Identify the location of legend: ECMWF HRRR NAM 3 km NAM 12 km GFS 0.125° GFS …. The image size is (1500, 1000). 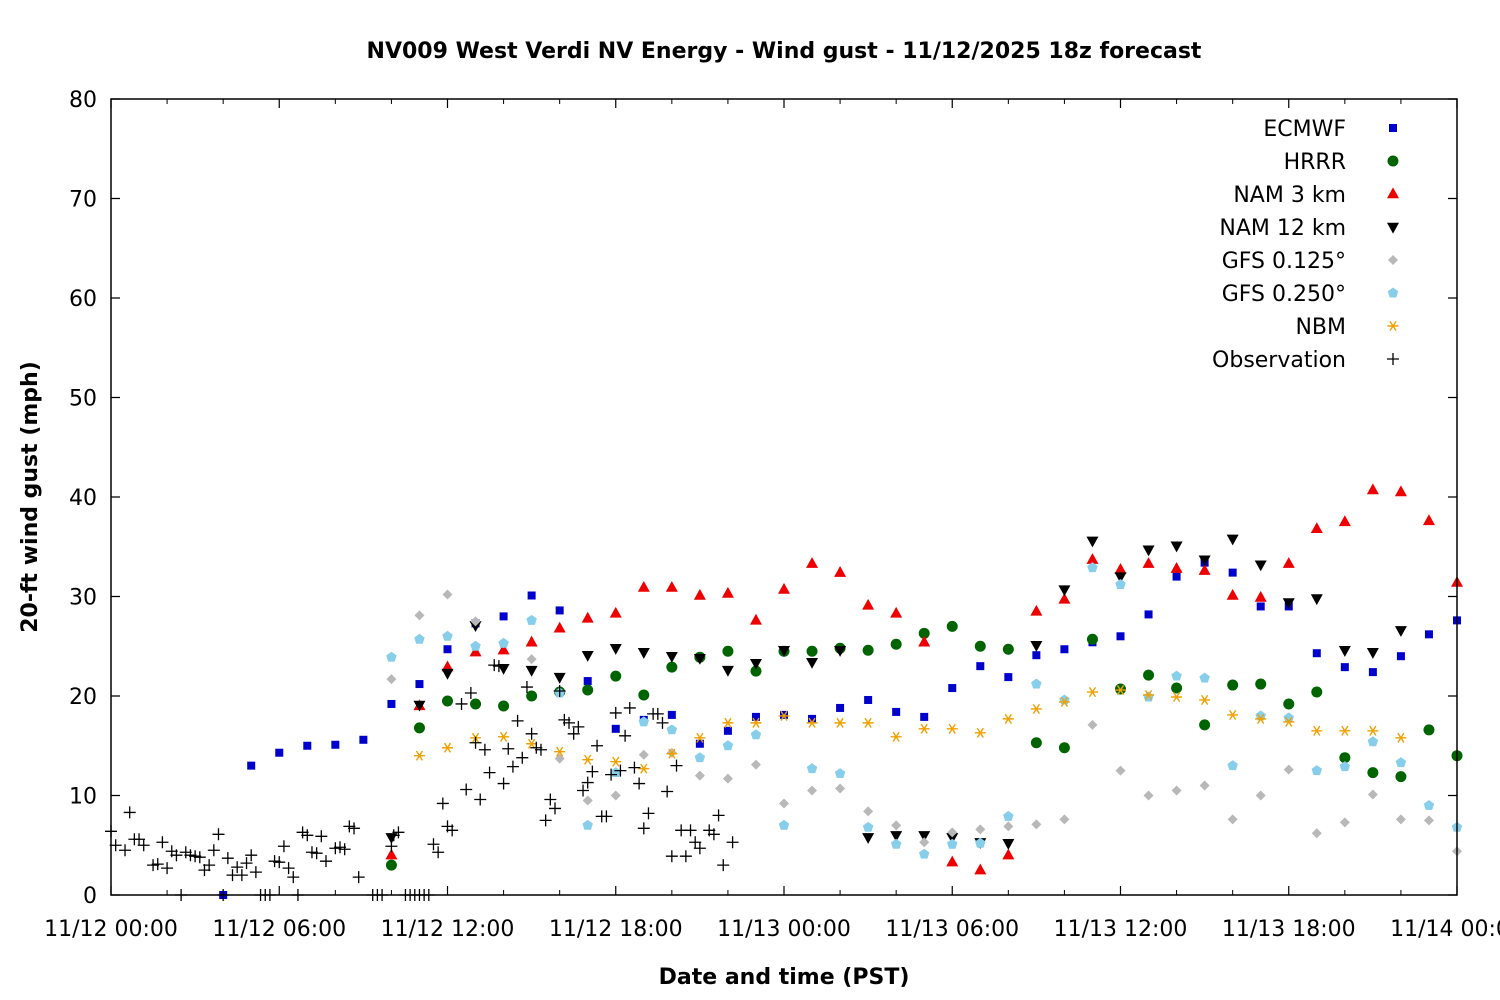
(1305, 245).